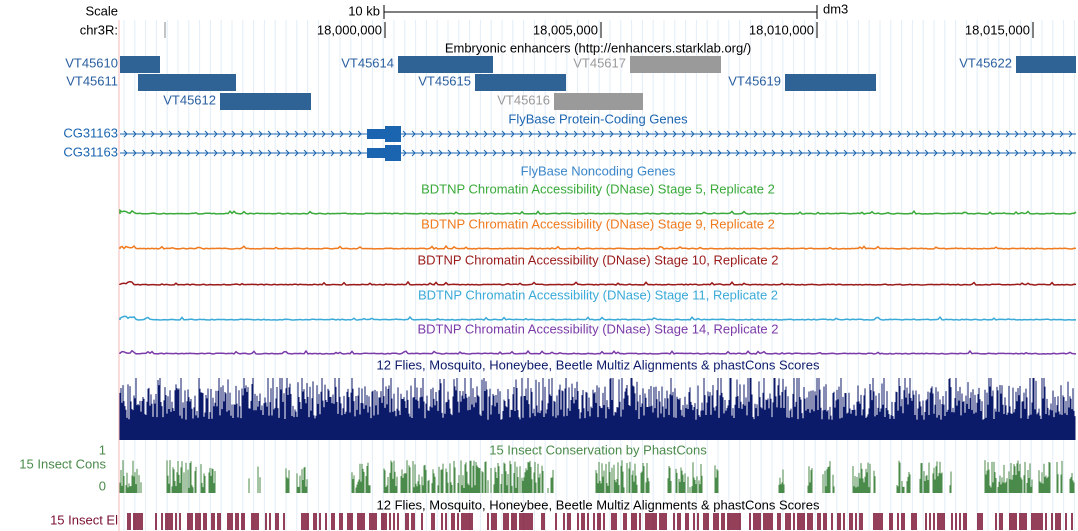 This screenshot has height=531, width=1078. I want to click on multiz-signal, so click(597, 409).